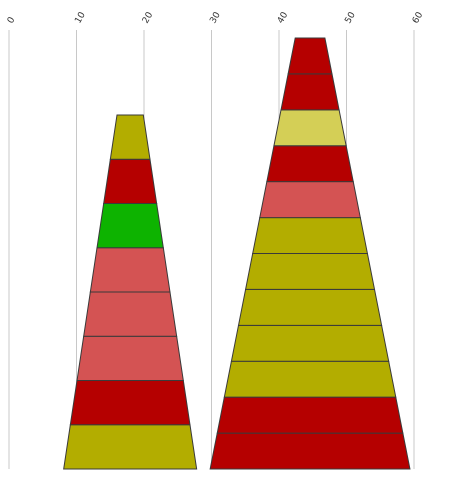 The height and width of the screenshot is (477, 452). I want to click on x-axis-tick-labels: 0 10 20 30 40 50 60, so click(216, 17).